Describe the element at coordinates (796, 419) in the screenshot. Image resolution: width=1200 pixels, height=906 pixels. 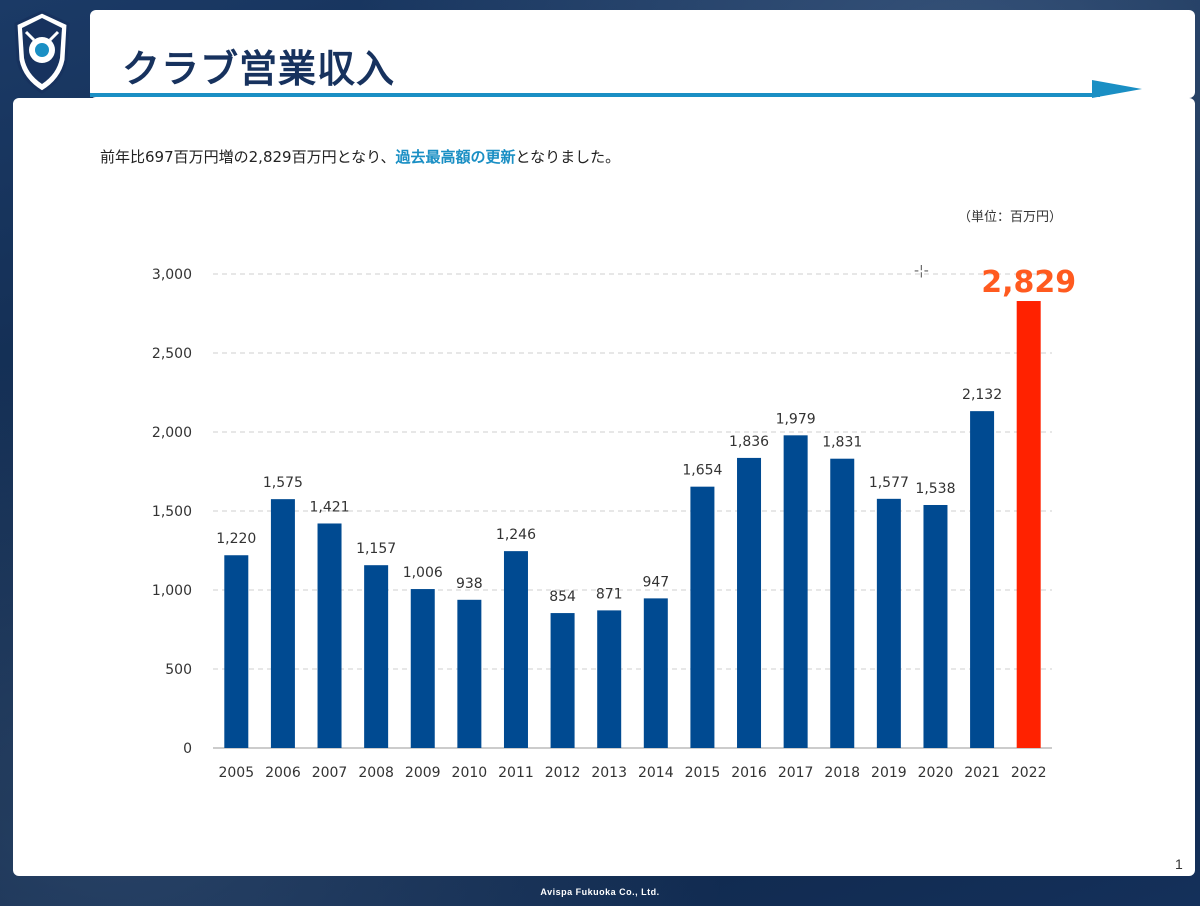
I see `data-label: 1,979` at that location.